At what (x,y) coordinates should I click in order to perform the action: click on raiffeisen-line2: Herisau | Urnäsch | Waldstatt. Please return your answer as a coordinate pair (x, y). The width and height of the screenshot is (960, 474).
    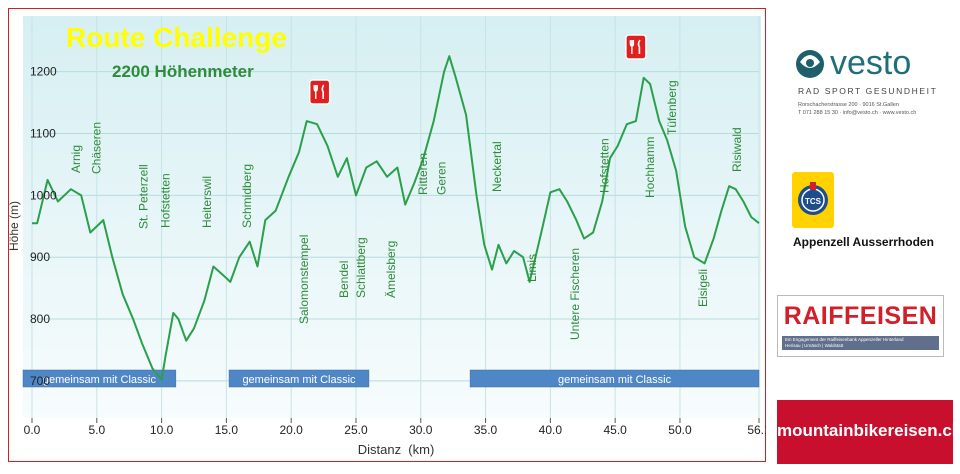
    Looking at the image, I should click on (814, 345).